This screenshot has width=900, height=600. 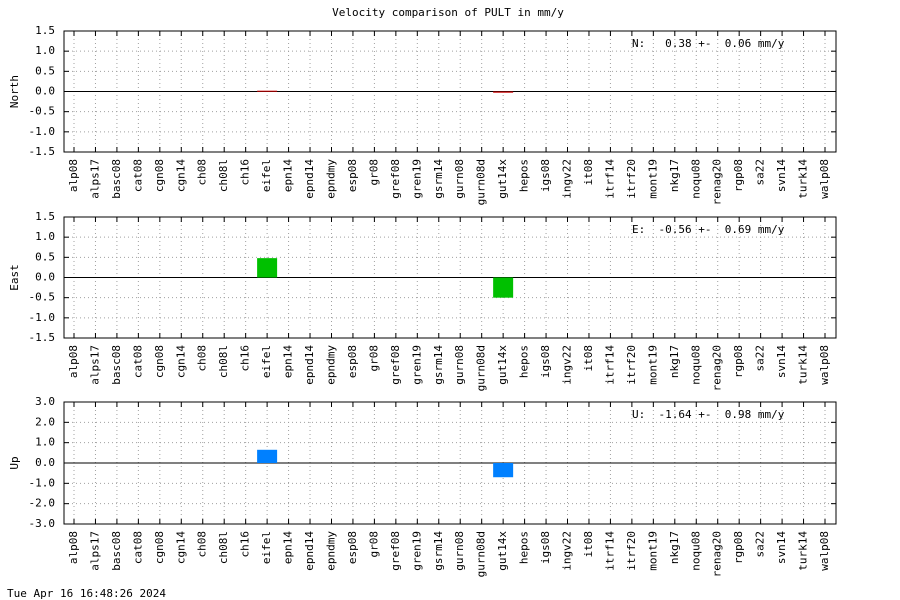 What do you see at coordinates (14, 91) in the screenshot?
I see `y-axis-label: North` at bounding box center [14, 91].